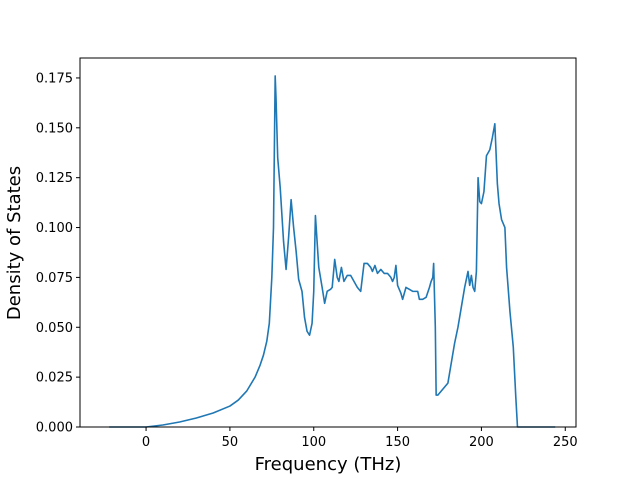 The height and width of the screenshot is (480, 640). I want to click on y-tick-label: 0.125, so click(54, 178).